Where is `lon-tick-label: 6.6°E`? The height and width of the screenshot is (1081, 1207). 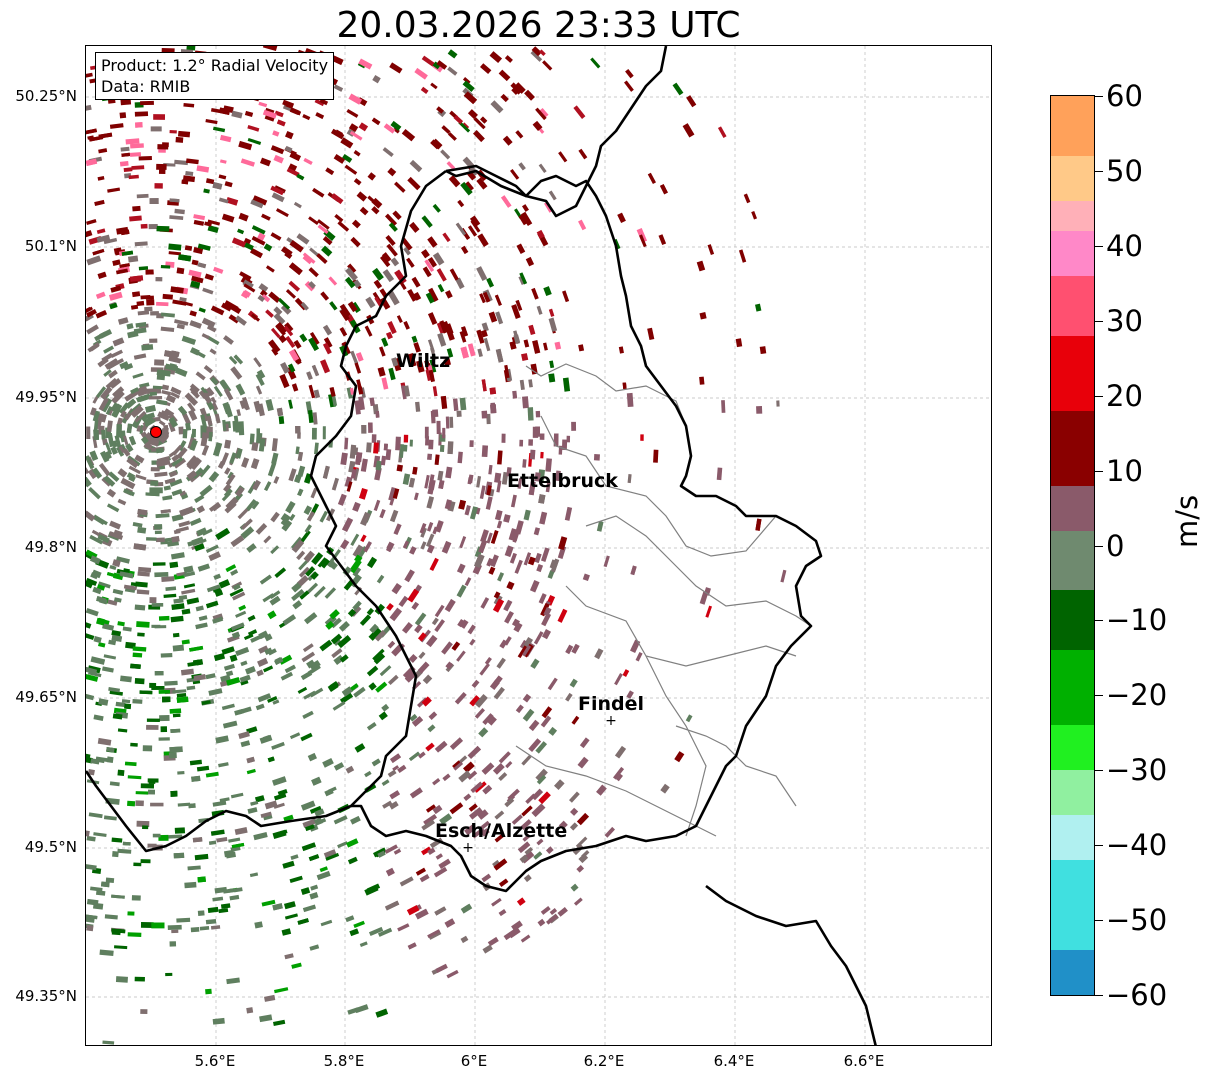 lon-tick-label: 6.6°E is located at coordinates (864, 1061).